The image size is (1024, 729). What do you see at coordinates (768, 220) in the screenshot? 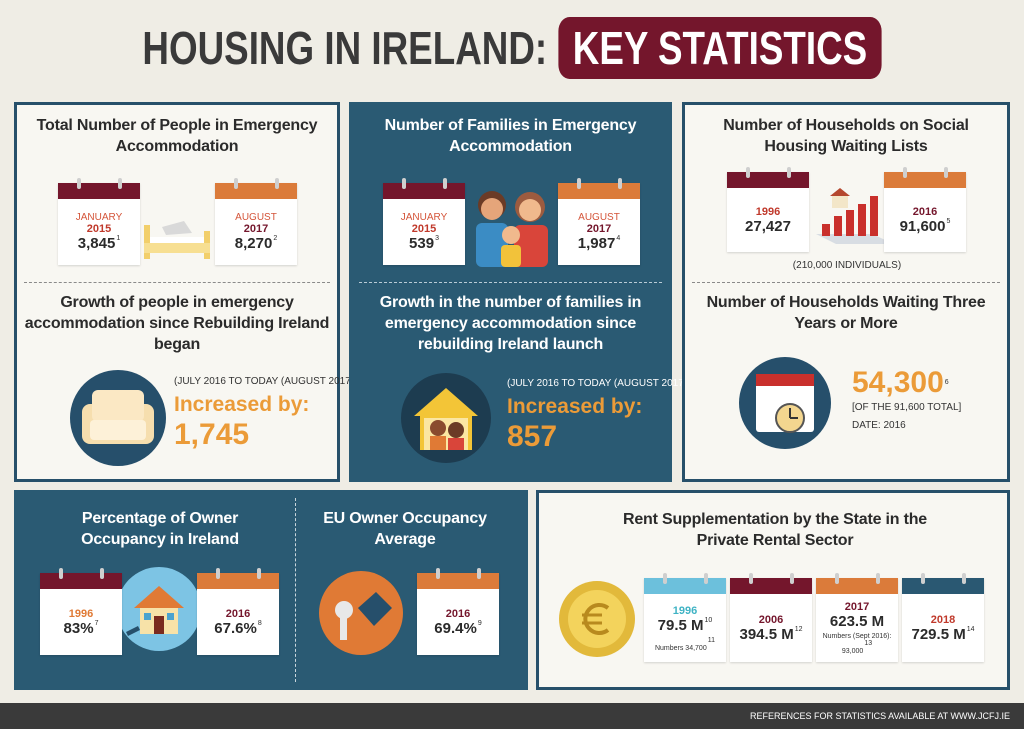
I see `calendar-body: 1996 27,427` at bounding box center [768, 220].